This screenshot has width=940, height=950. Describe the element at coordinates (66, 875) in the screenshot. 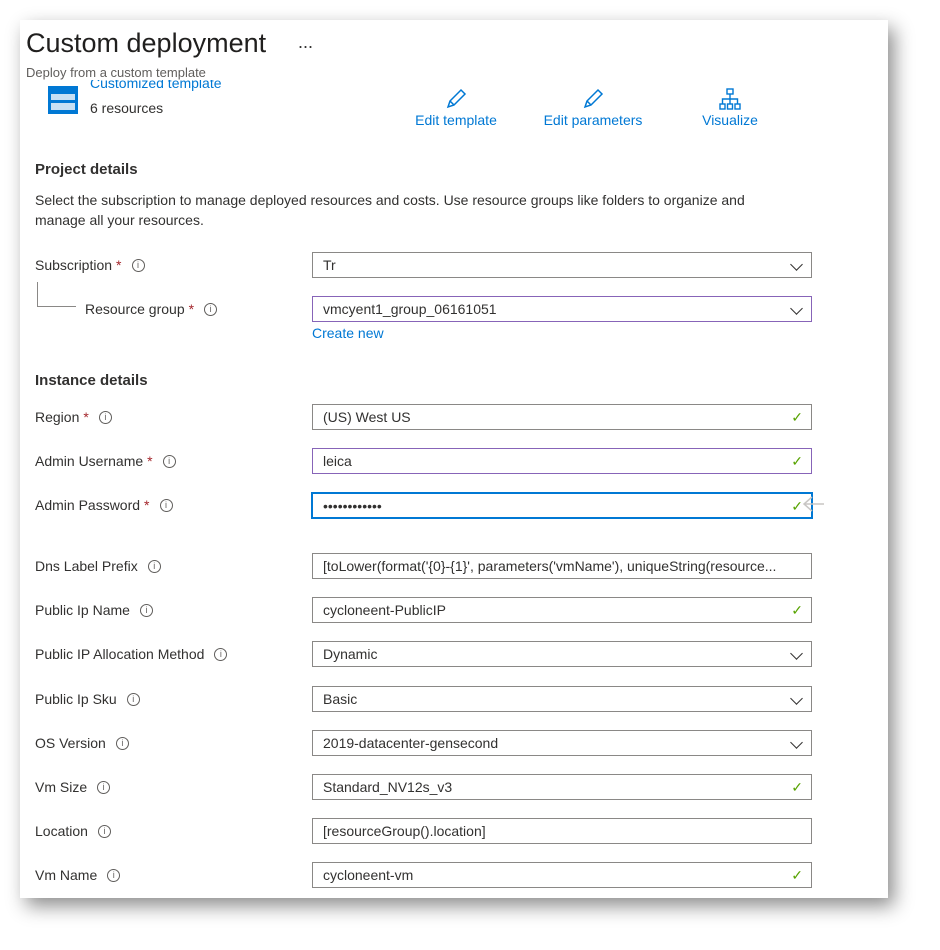

I see `label-text: Vm Name` at that location.